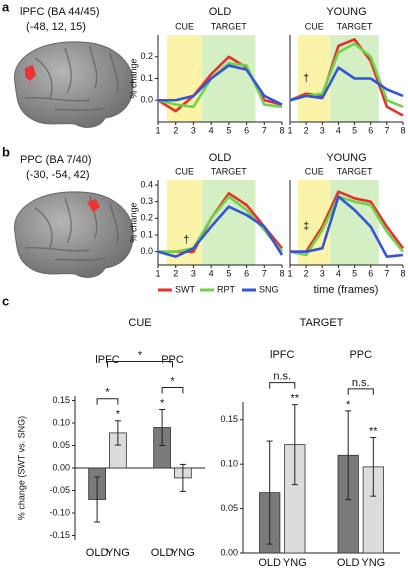 The width and height of the screenshot is (408, 572). What do you see at coordinates (21, 468) in the screenshot?
I see `y-axis-label: % change (SWT vs. SNG)` at bounding box center [21, 468].